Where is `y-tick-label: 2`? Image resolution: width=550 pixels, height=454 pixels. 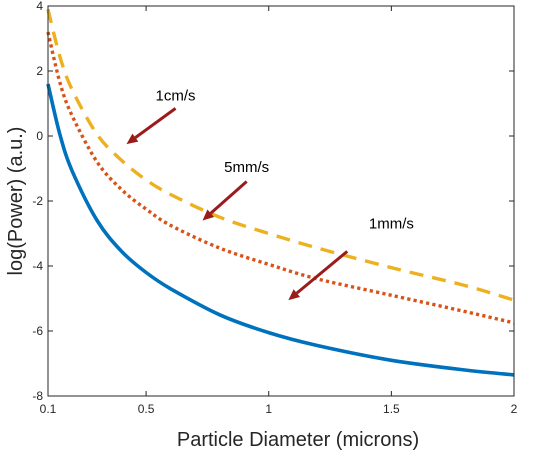 y-tick-label: 2 is located at coordinates (39, 71).